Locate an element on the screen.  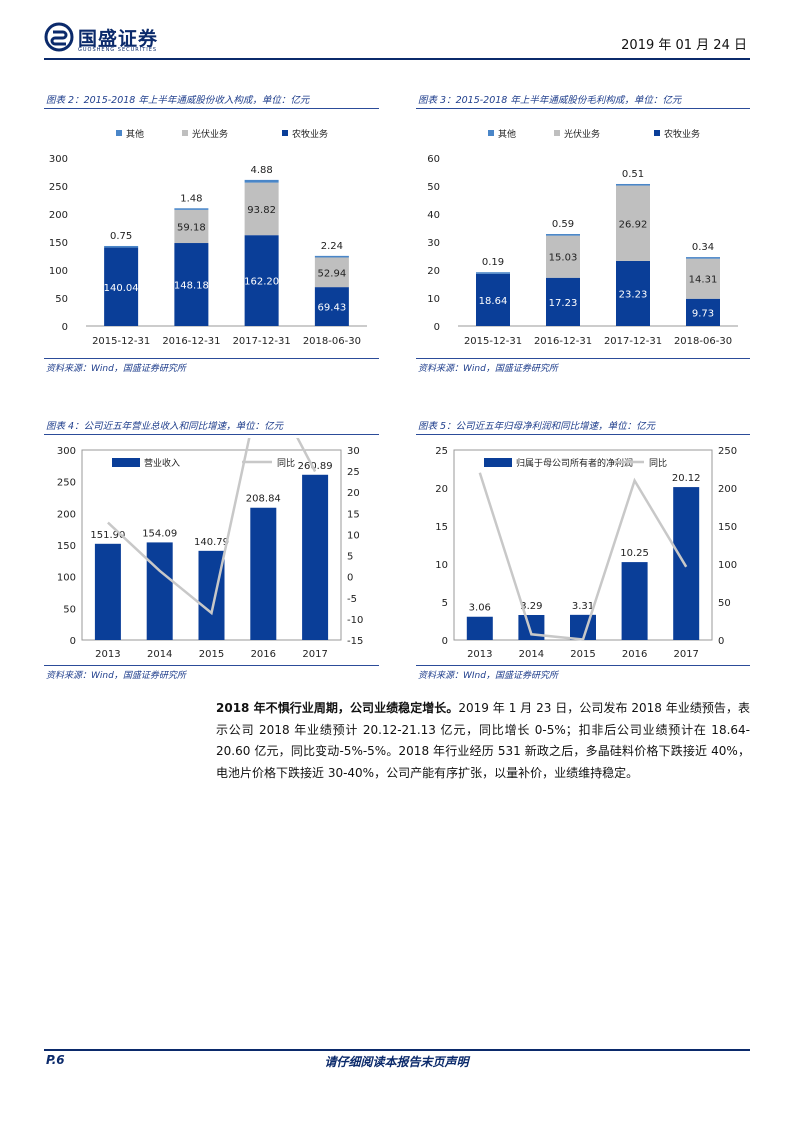
data-label: 18.64 is located at coordinates (493, 301).